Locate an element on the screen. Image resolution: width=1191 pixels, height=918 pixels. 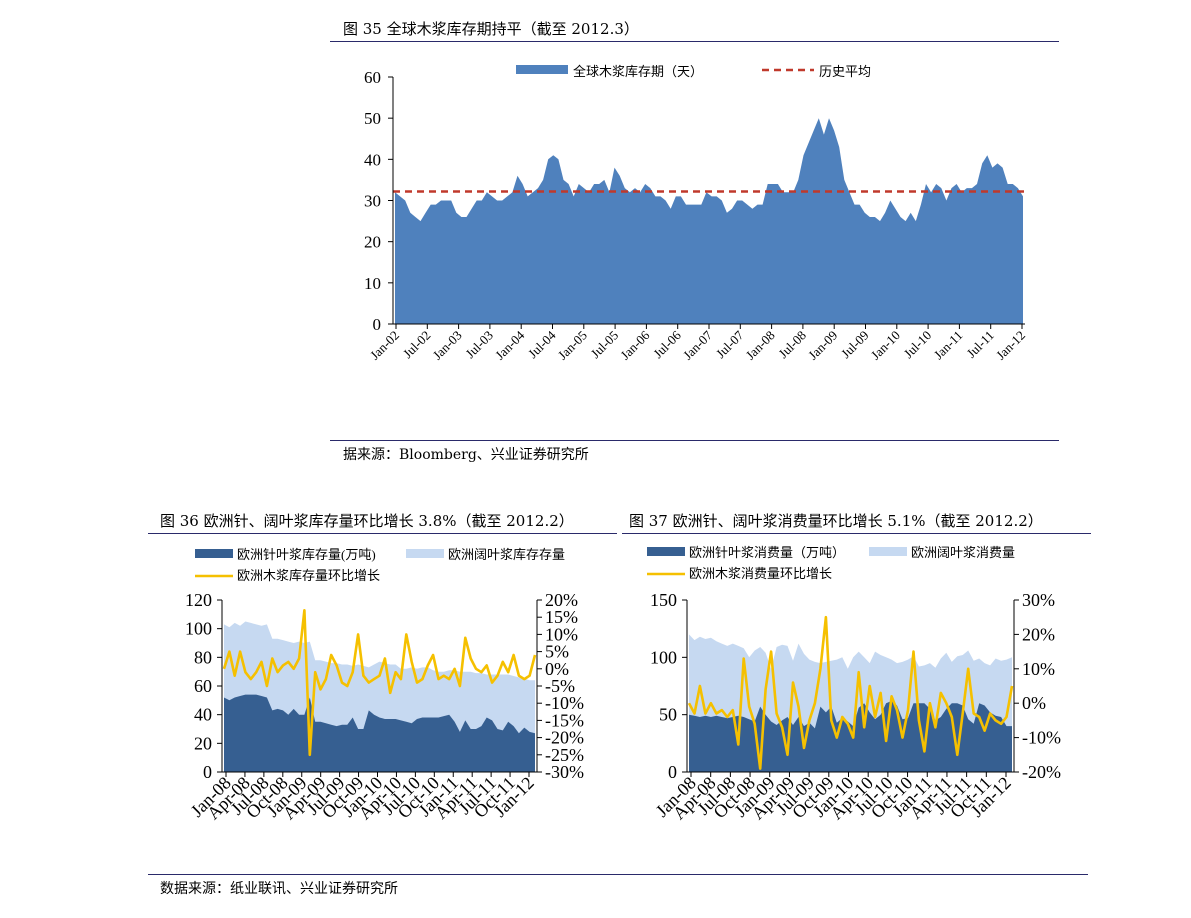
x-tick-label: Jul-05 is located at coordinates (605, 345).